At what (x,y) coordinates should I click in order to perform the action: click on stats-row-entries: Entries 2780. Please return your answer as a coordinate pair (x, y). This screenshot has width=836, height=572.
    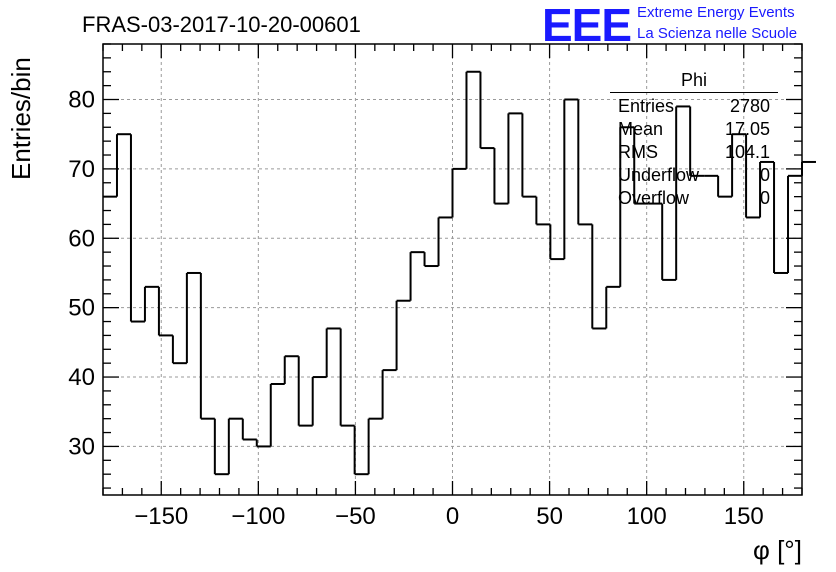
    Looking at the image, I should click on (694, 106).